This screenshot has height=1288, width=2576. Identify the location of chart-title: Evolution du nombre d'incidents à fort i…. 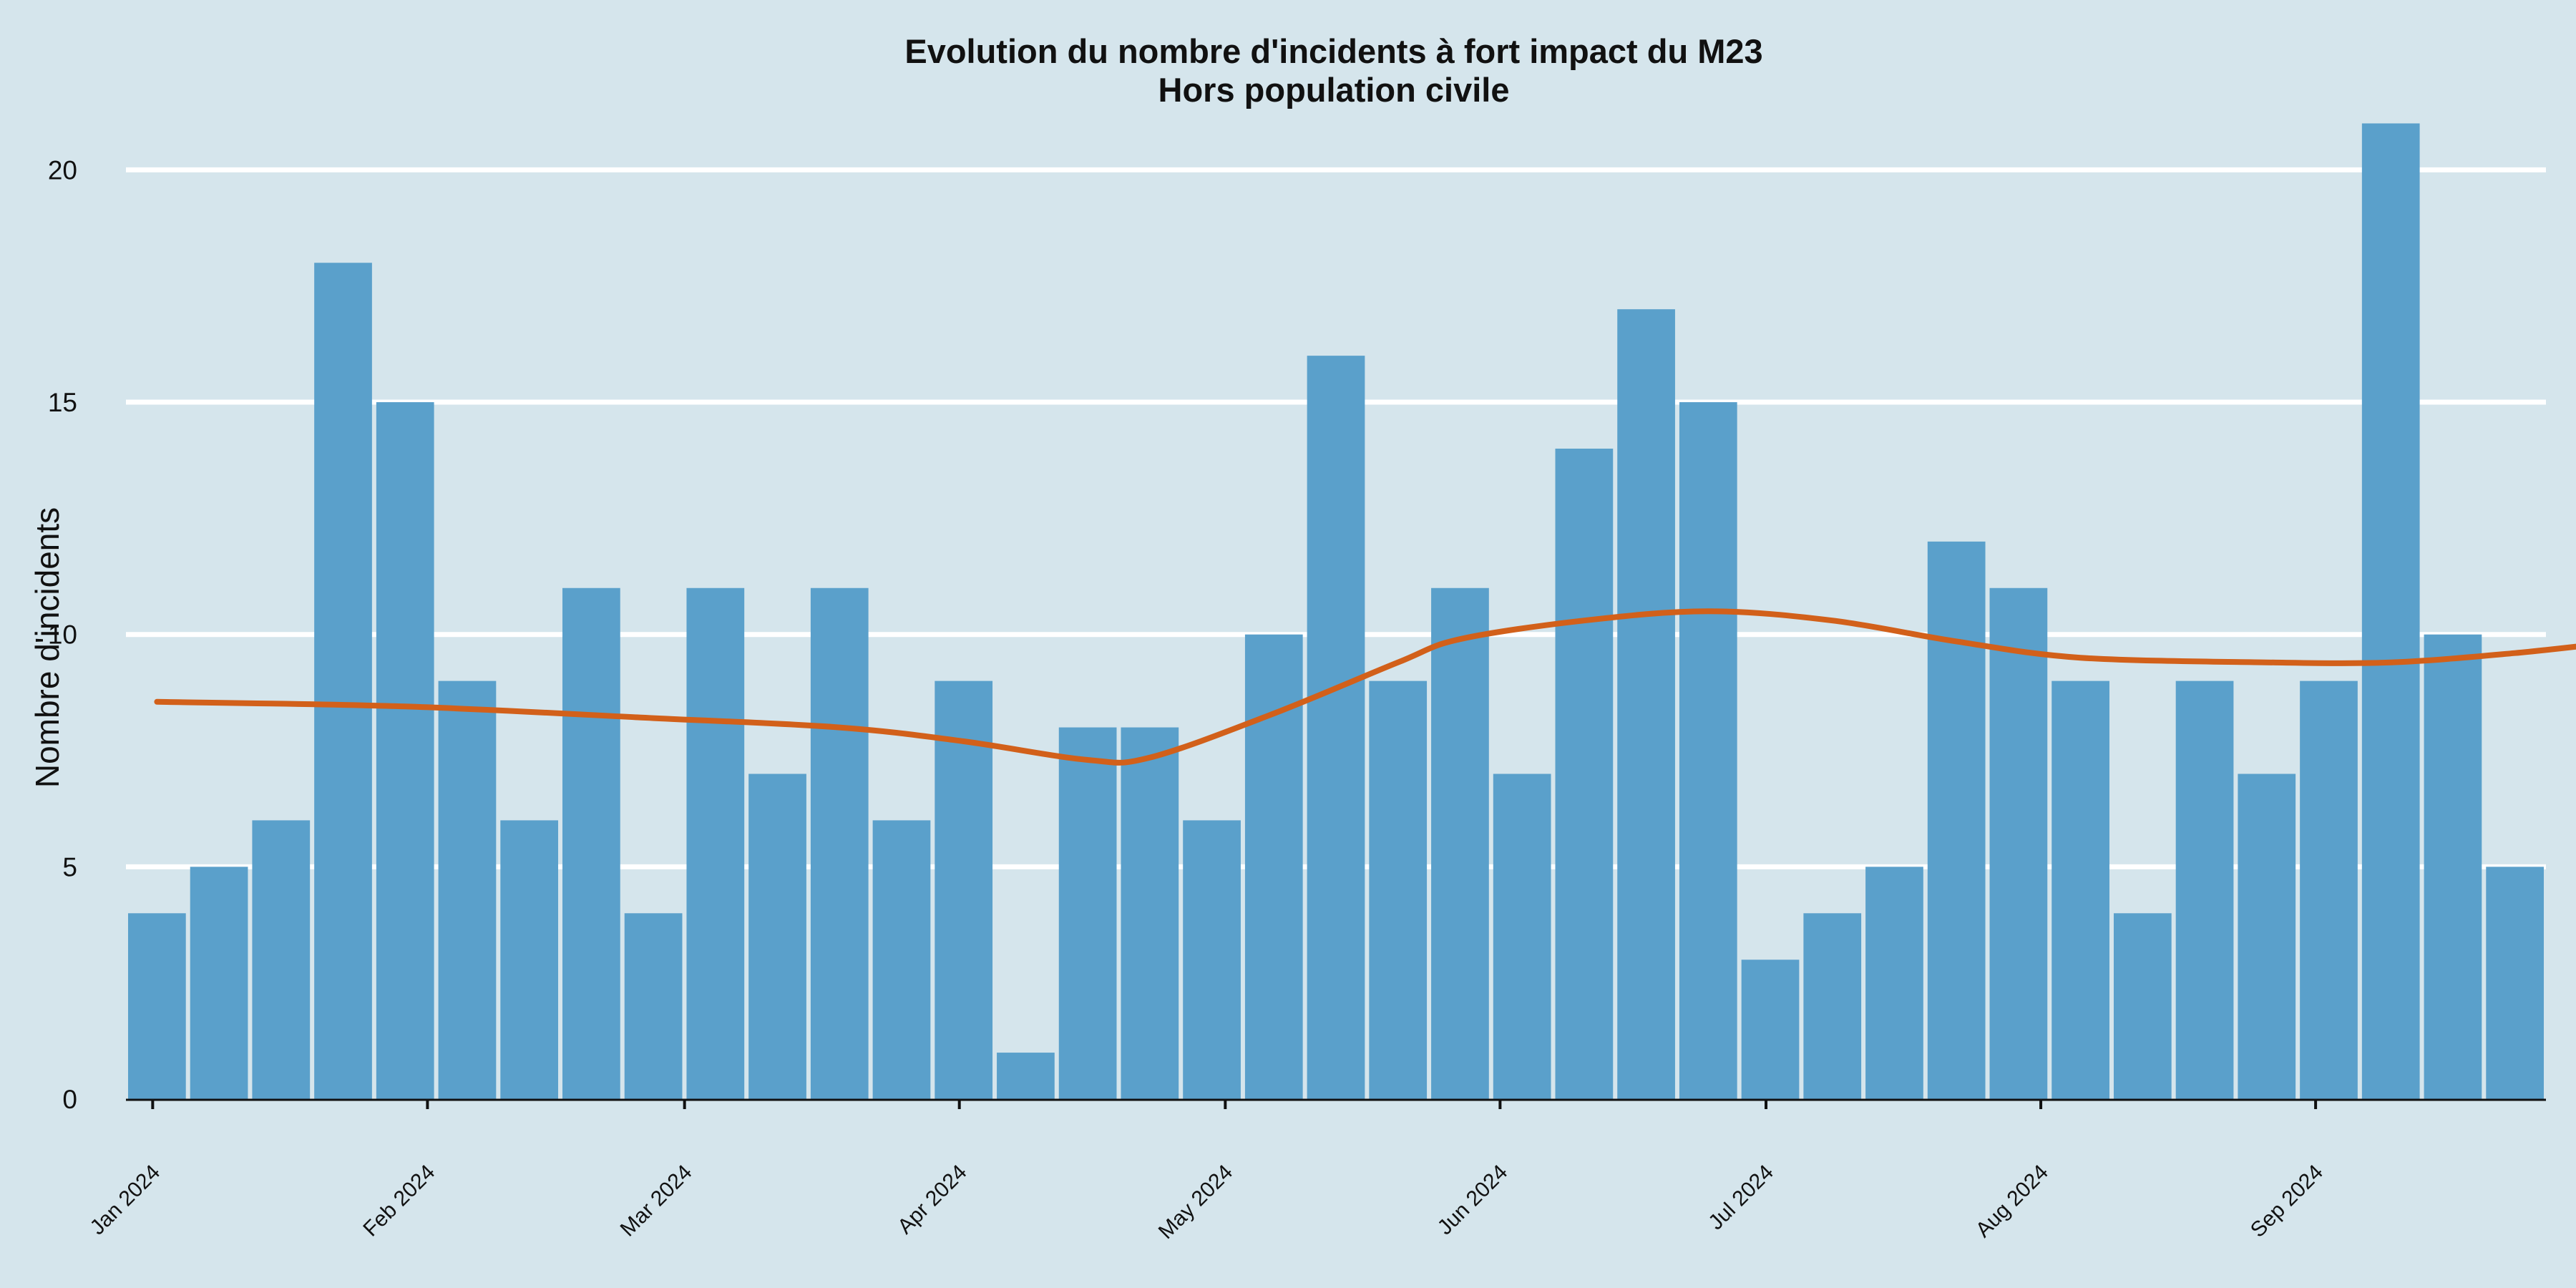
(1333, 51).